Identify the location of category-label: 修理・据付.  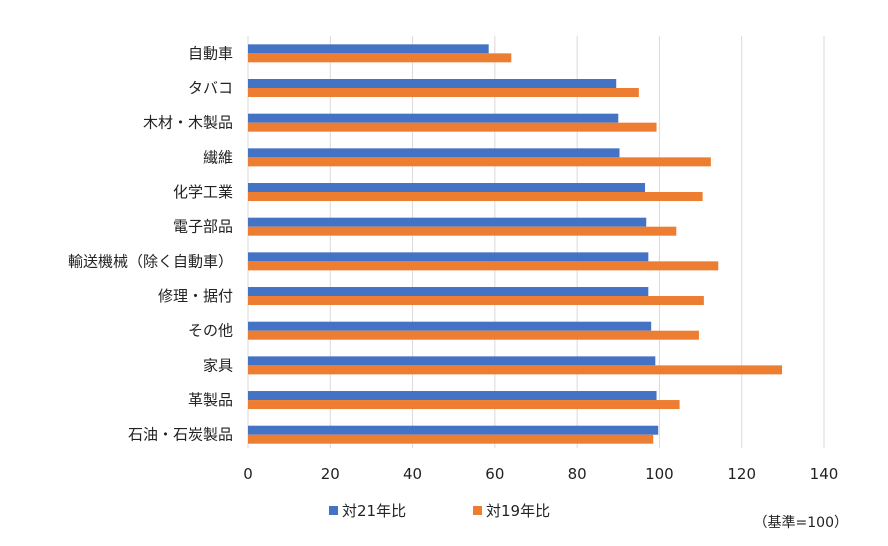
(195, 296).